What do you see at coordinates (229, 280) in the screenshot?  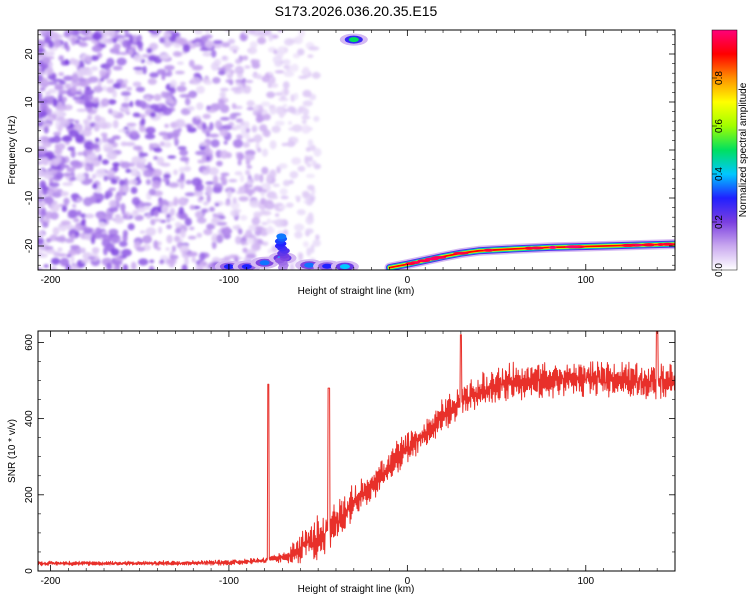 I see `spectrogram-x-tick-label: -100` at bounding box center [229, 280].